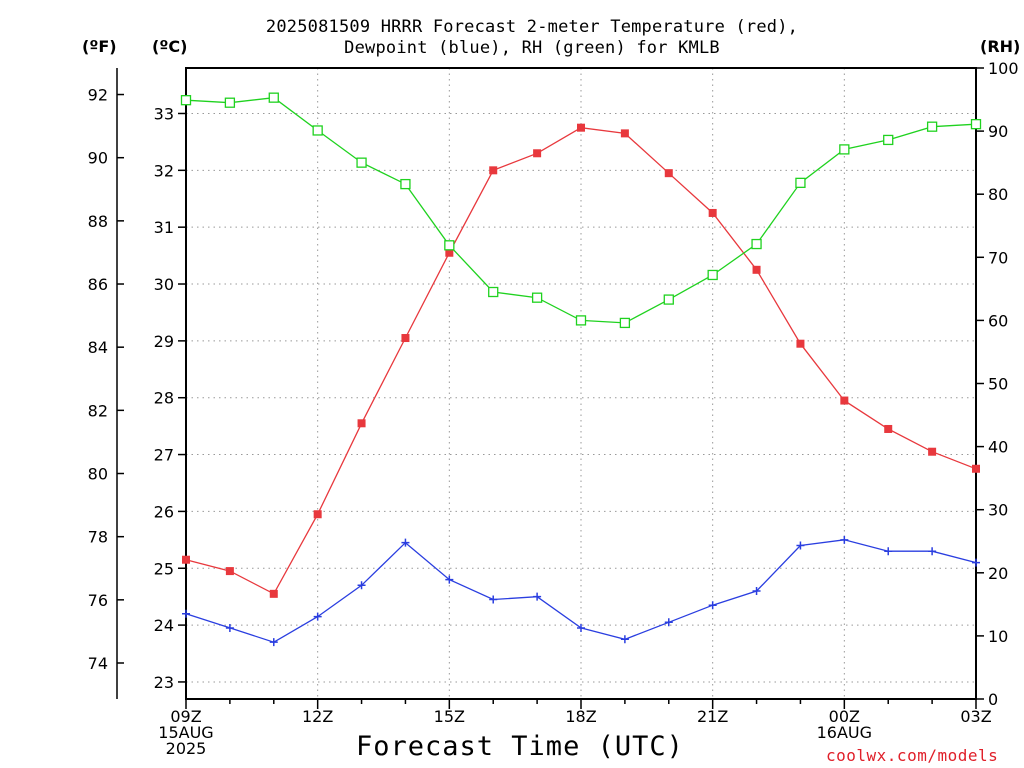  What do you see at coordinates (998, 573) in the screenshot?
I see `rh-tick-label: 20` at bounding box center [998, 573].